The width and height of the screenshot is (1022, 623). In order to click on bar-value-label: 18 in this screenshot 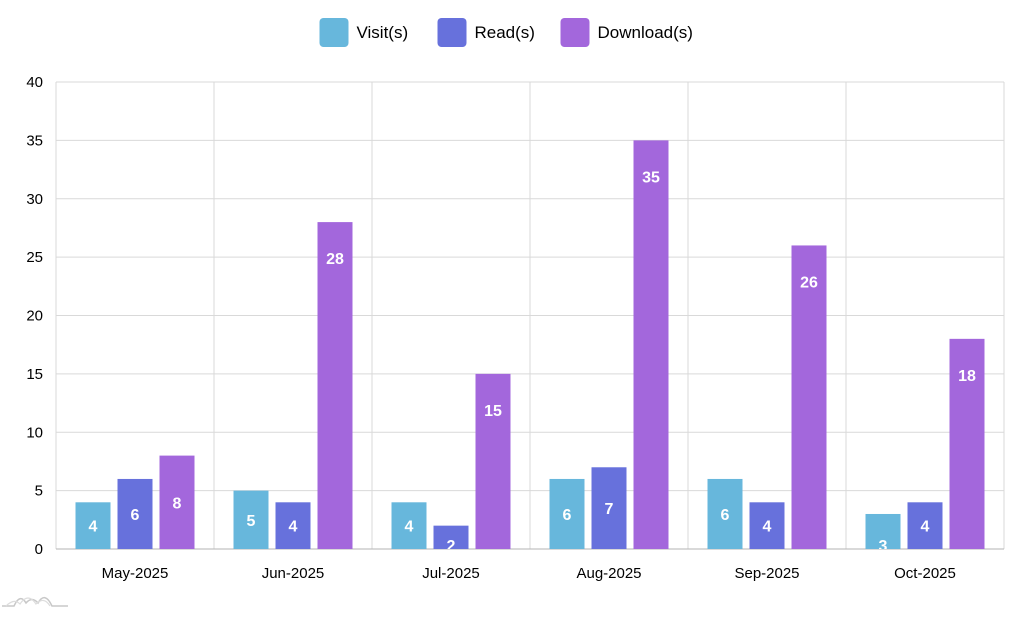, I will do `click(967, 376)`.